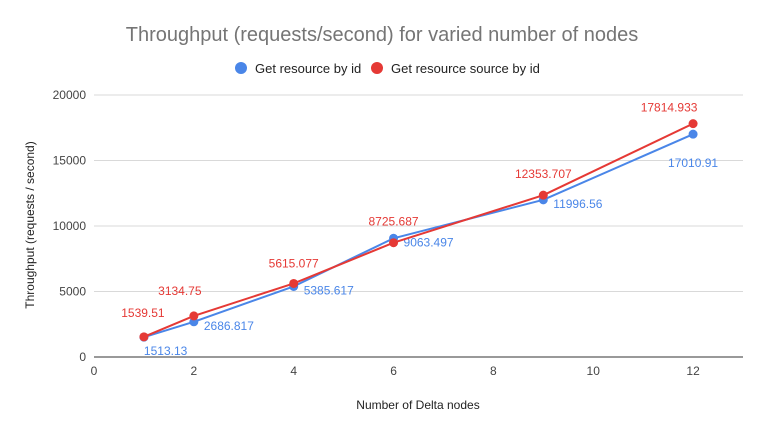  What do you see at coordinates (70, 95) in the screenshot?
I see `y-tick-label: 20000` at bounding box center [70, 95].